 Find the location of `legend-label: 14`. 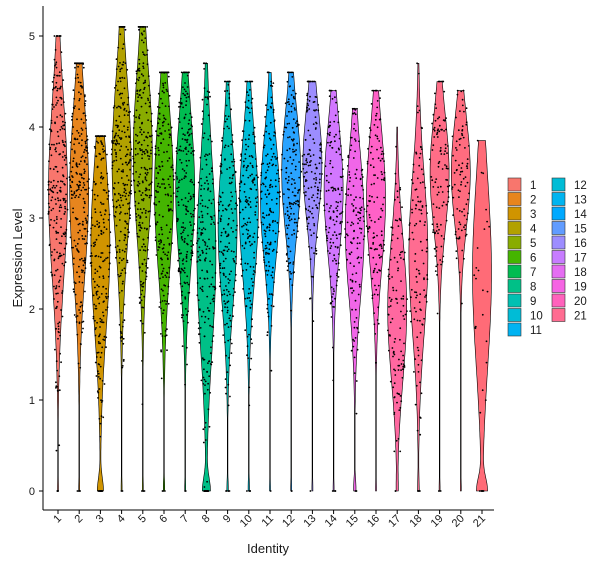

legend-label: 14 is located at coordinates (580, 215).